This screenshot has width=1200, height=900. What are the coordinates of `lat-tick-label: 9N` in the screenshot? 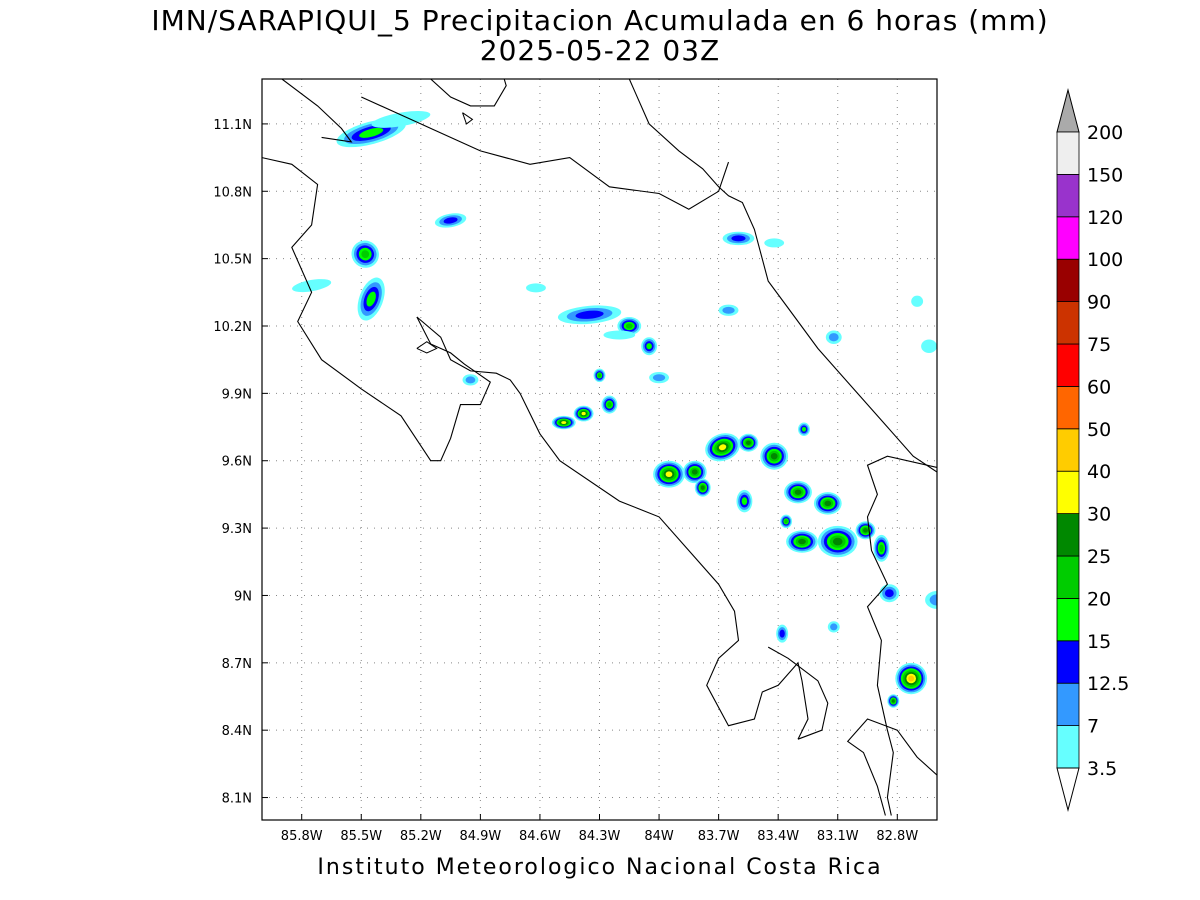 It's located at (243, 596).